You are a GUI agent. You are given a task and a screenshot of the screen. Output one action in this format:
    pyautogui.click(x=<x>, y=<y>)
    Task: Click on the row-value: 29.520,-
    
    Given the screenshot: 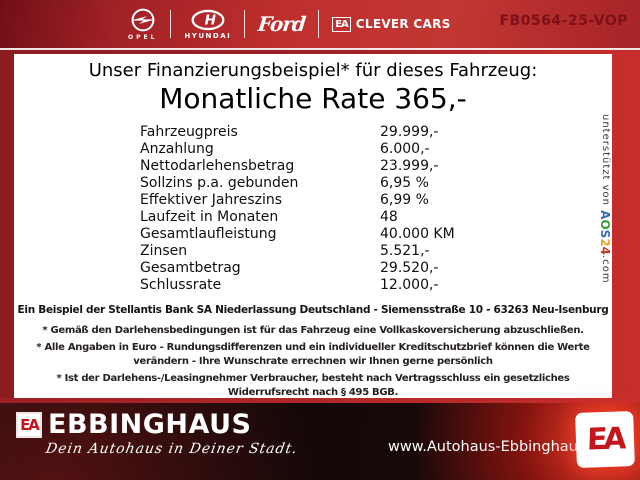 What is the action you would take?
    pyautogui.click(x=409, y=268)
    